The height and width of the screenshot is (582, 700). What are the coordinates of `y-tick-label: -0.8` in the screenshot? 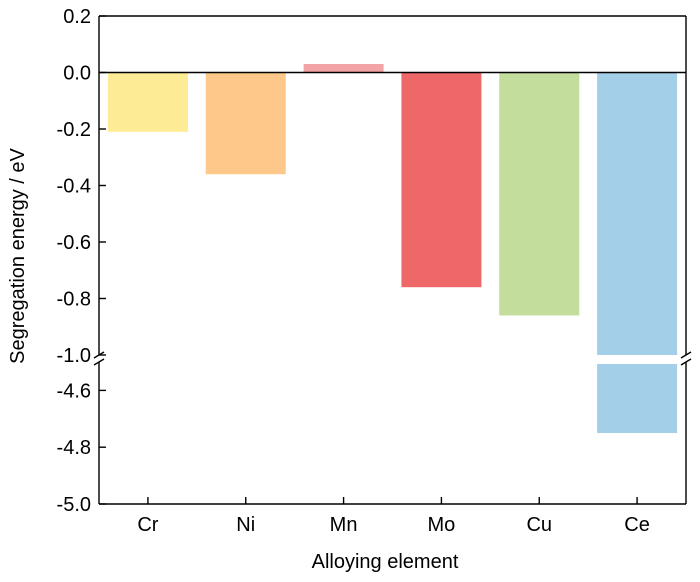 It's located at (74, 300).